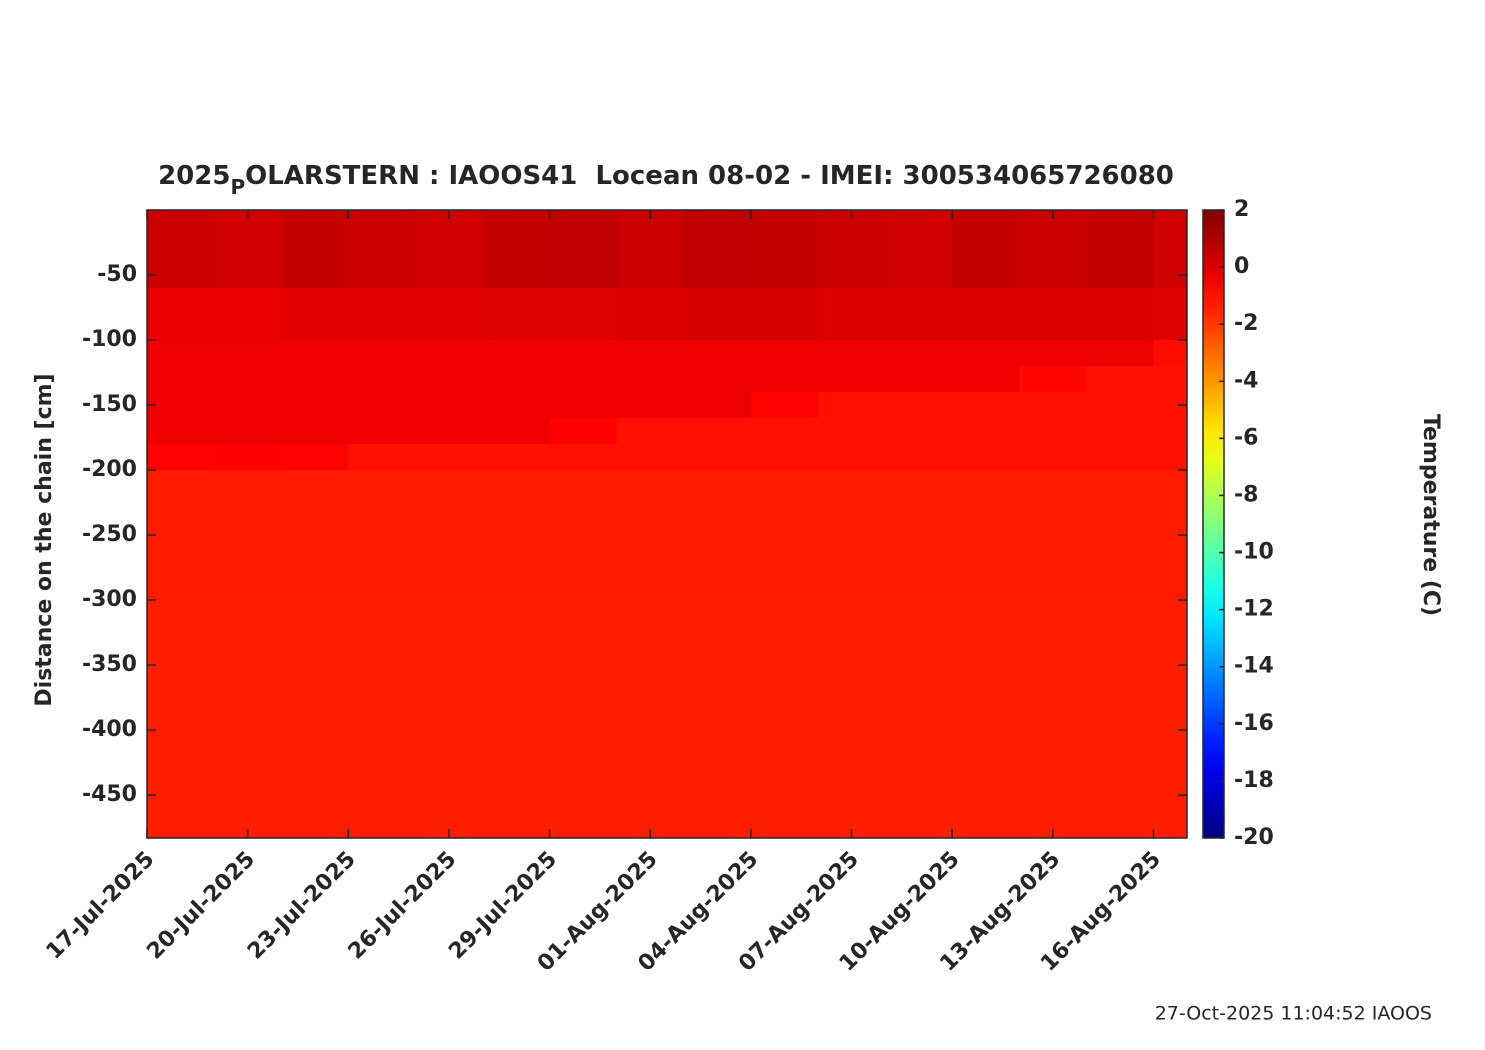 The image size is (1485, 1050). Describe the element at coordinates (1430, 515) in the screenshot. I see `colorbar-label: Temperature (C)` at that location.